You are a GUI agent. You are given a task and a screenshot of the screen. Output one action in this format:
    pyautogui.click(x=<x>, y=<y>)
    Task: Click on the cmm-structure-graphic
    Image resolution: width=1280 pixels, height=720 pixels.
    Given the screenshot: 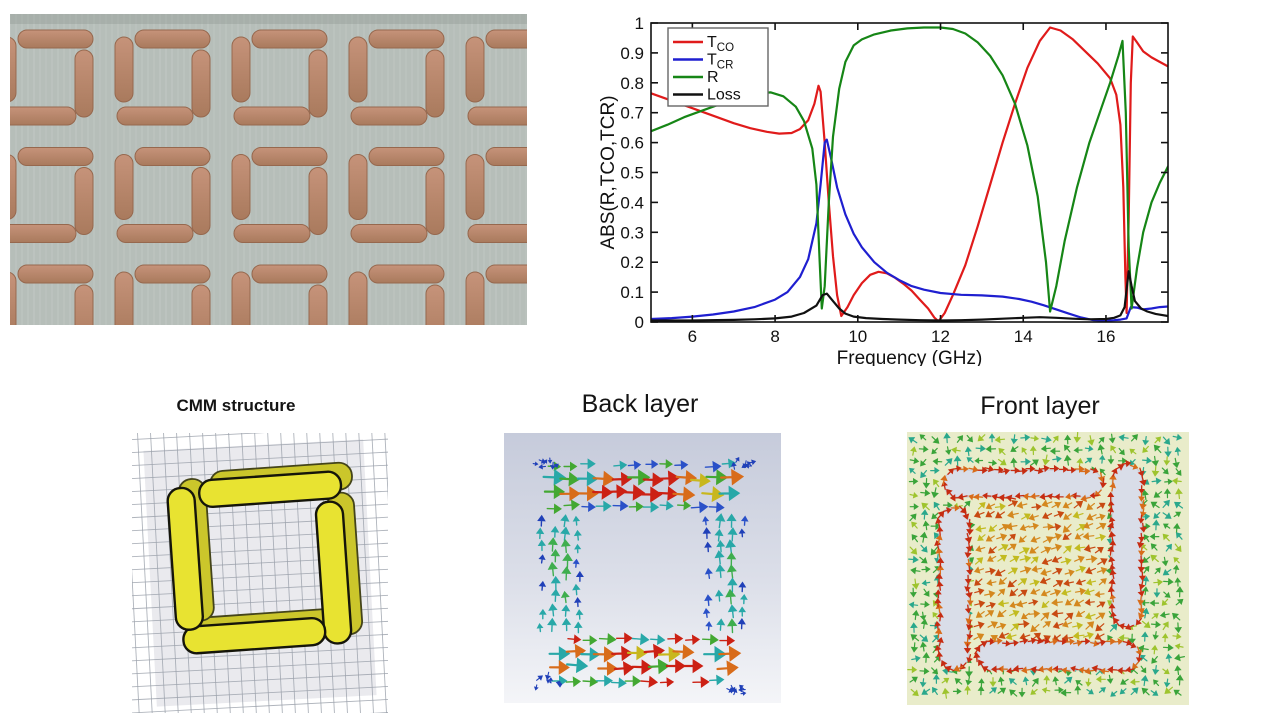 What is the action you would take?
    pyautogui.click(x=267, y=557)
    